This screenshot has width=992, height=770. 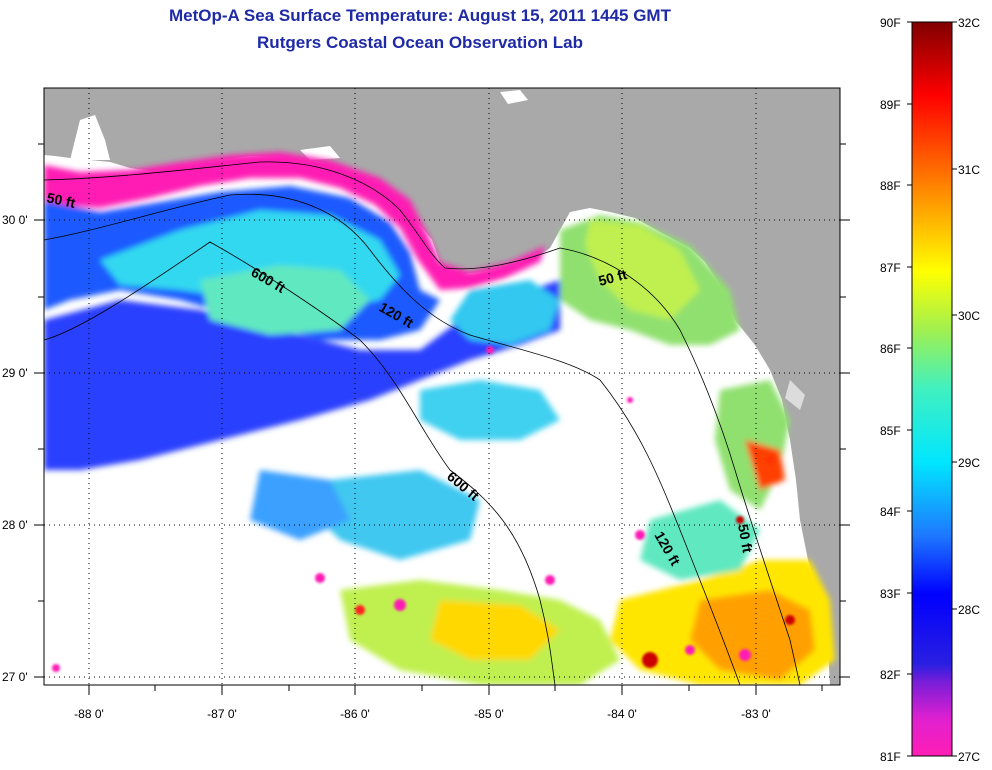 What do you see at coordinates (969, 170) in the screenshot?
I see `colorbar-c-31: 31C` at bounding box center [969, 170].